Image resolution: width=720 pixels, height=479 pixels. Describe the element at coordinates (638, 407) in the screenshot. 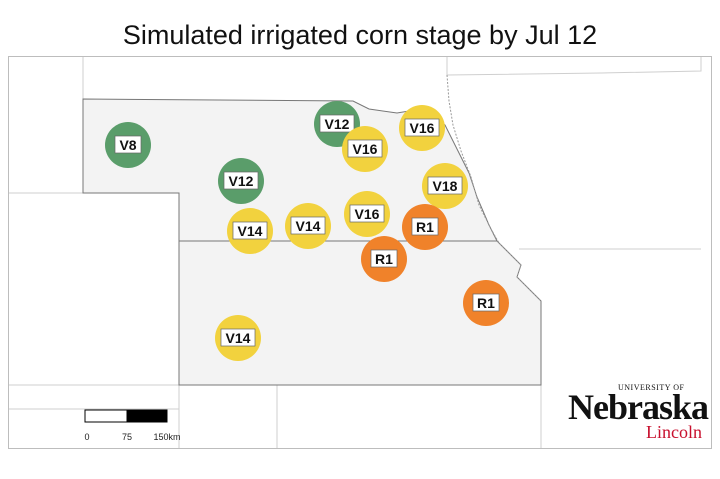

I see `logo-nebraska: Nebraska` at that location.